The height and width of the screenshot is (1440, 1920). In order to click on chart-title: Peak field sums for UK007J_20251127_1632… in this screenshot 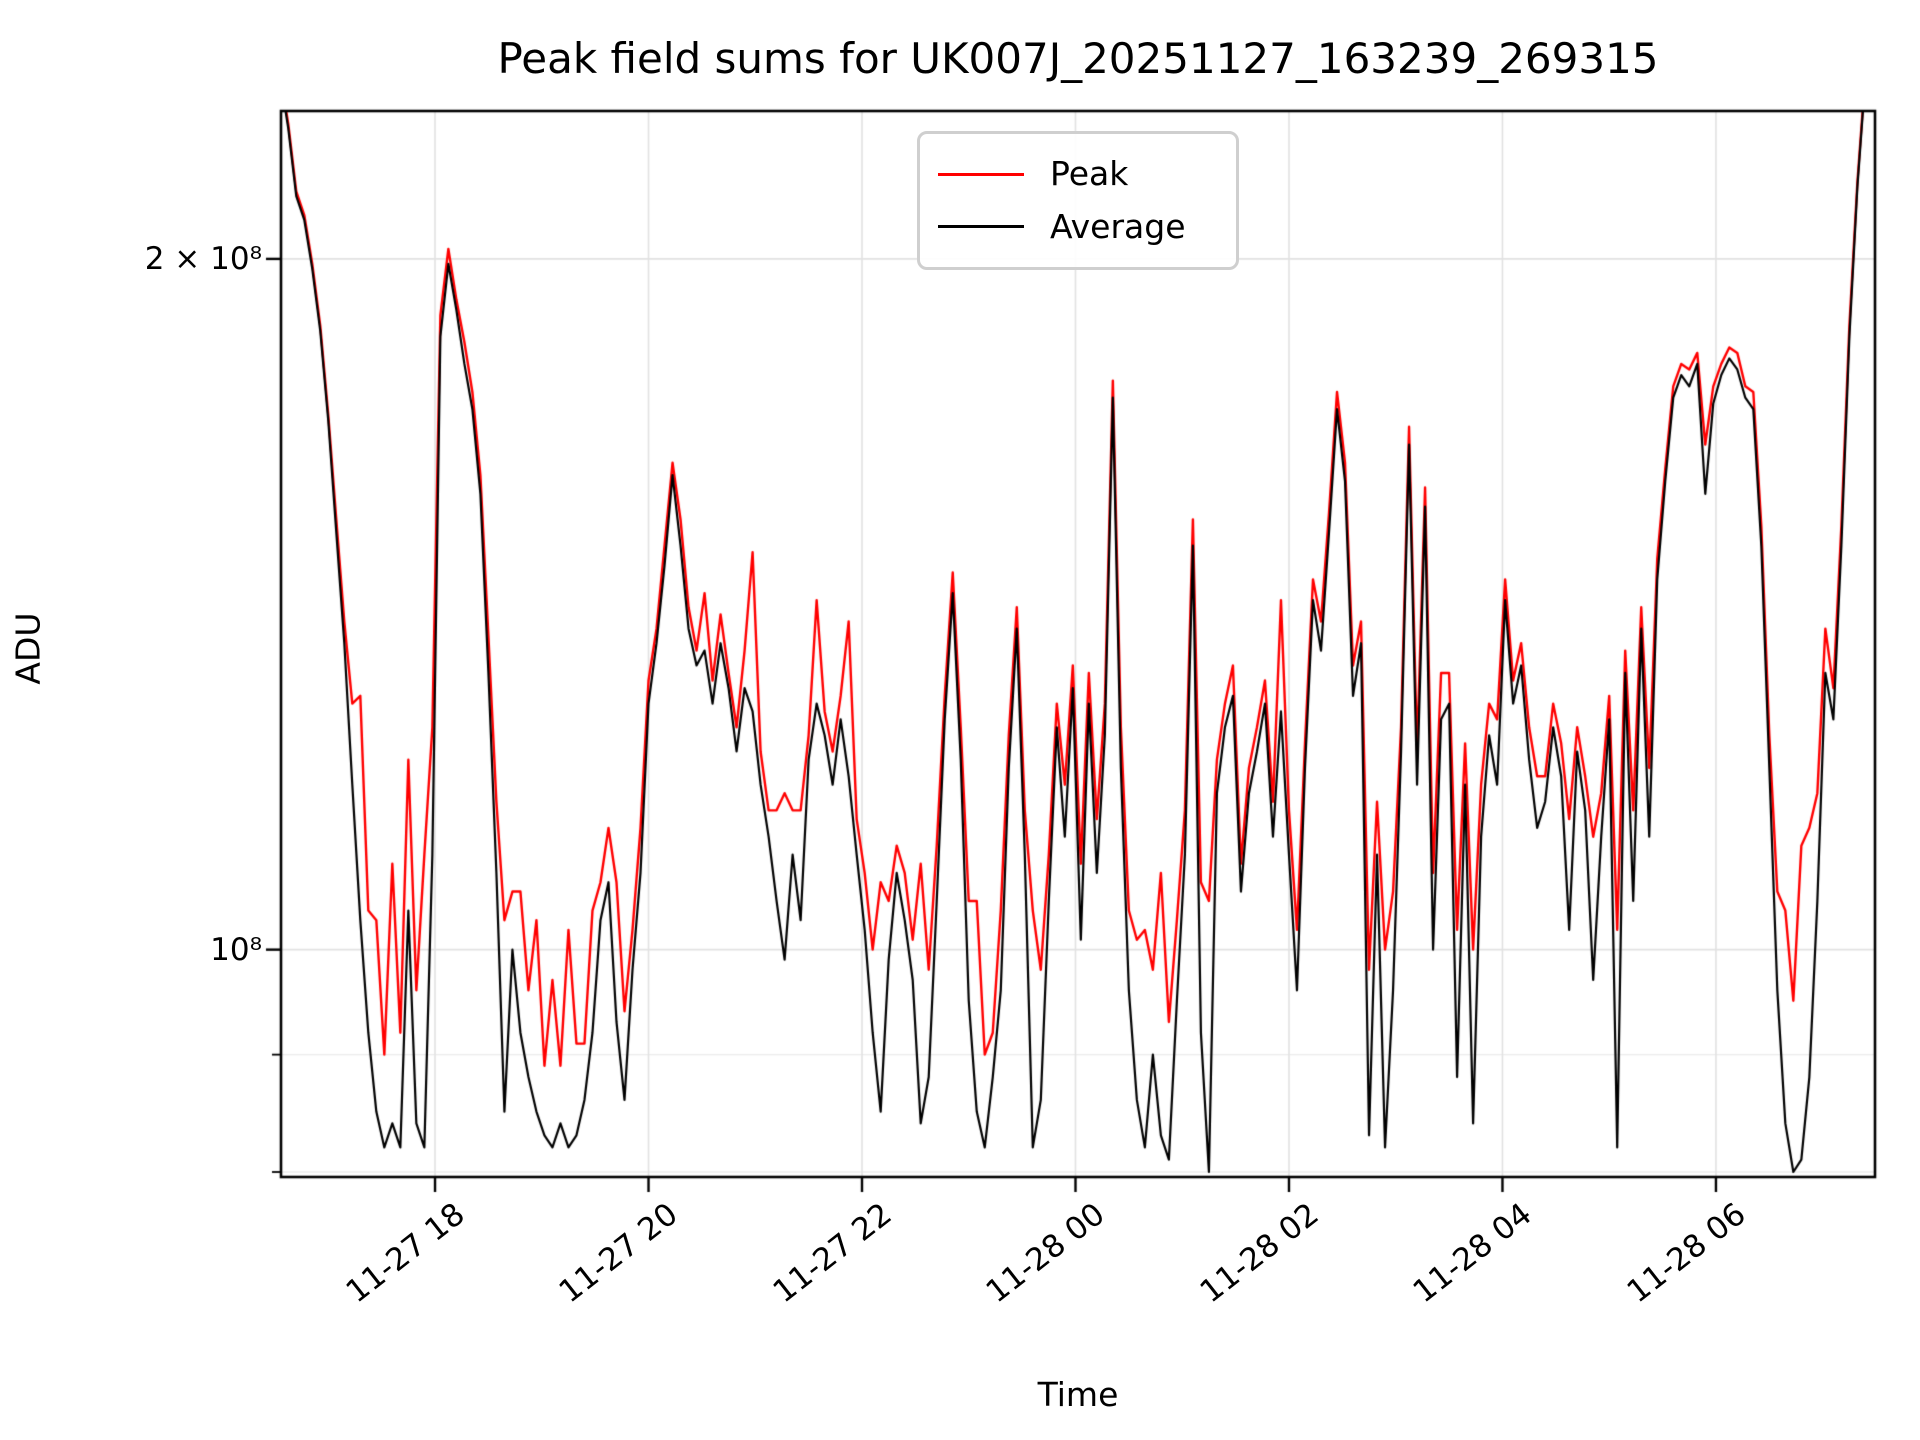, I will do `click(1078, 58)`.